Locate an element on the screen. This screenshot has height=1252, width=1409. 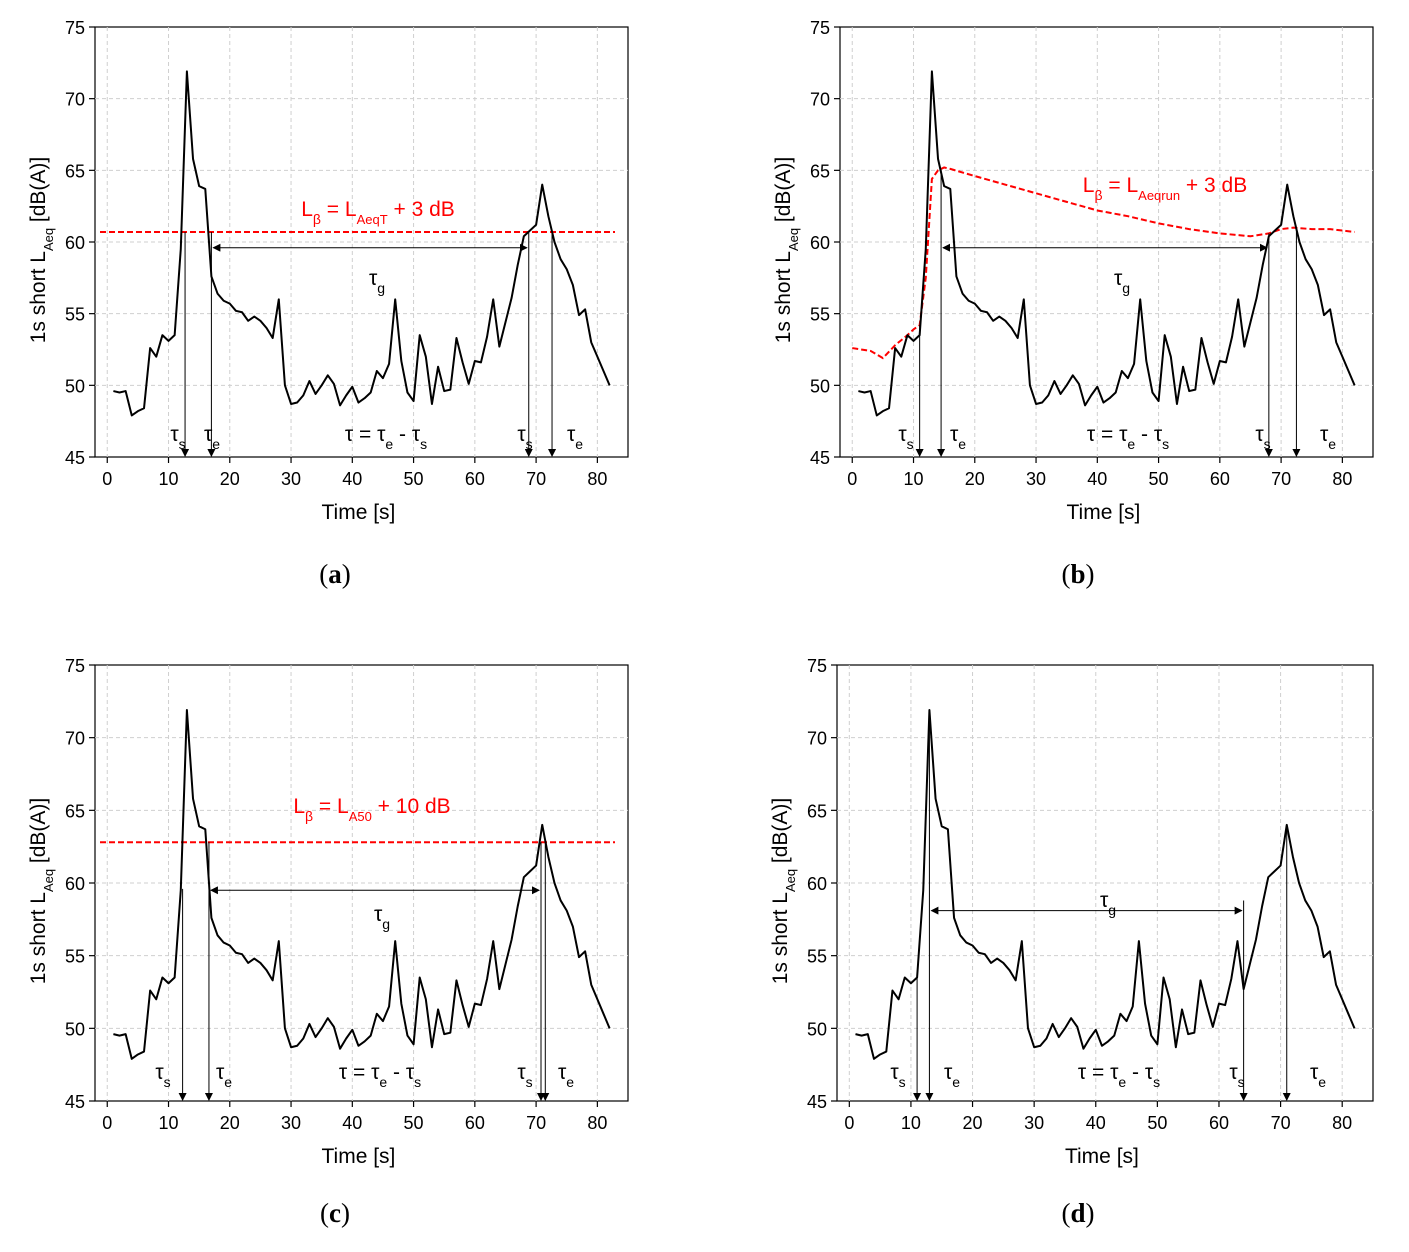
panel-caption: (c) is located at coordinates (335, 1213).